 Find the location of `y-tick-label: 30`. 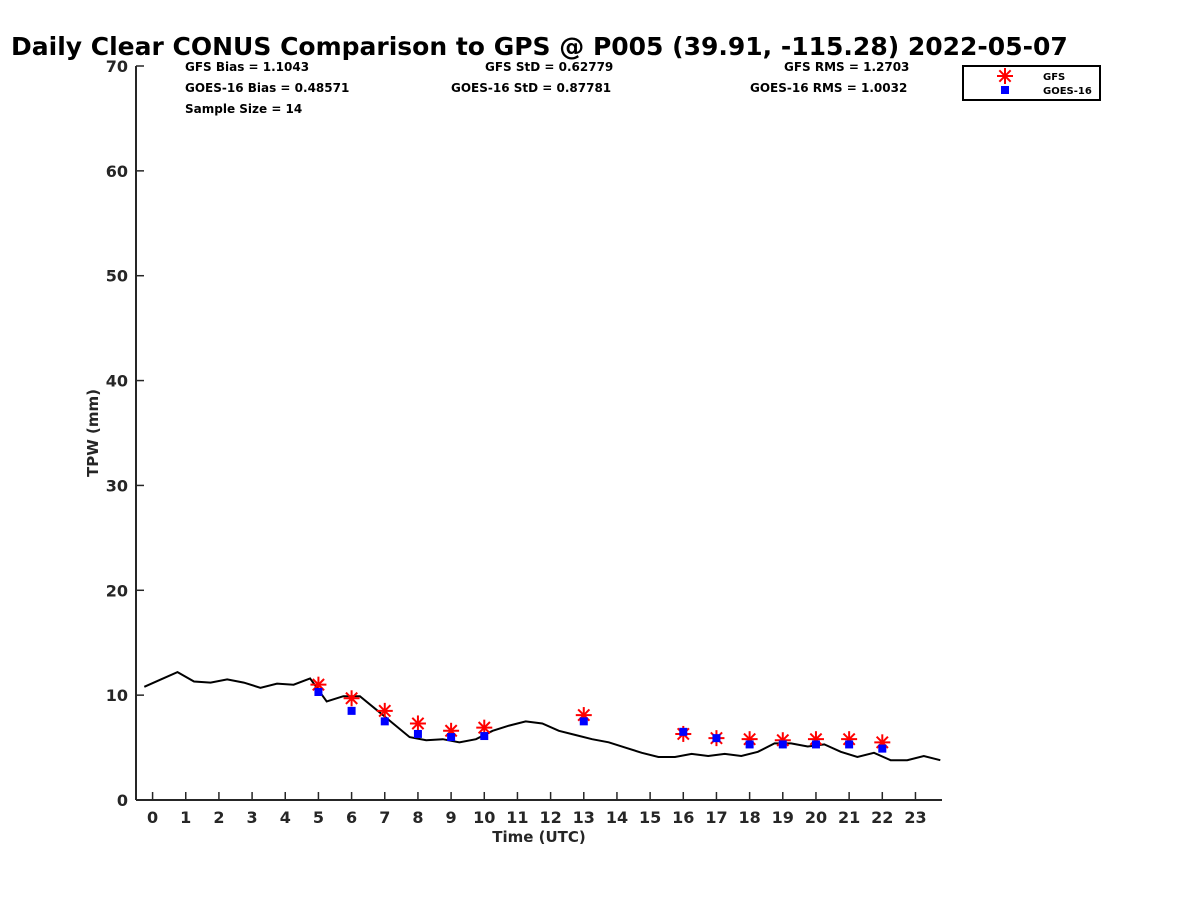

y-tick-label: 30 is located at coordinates (117, 485).